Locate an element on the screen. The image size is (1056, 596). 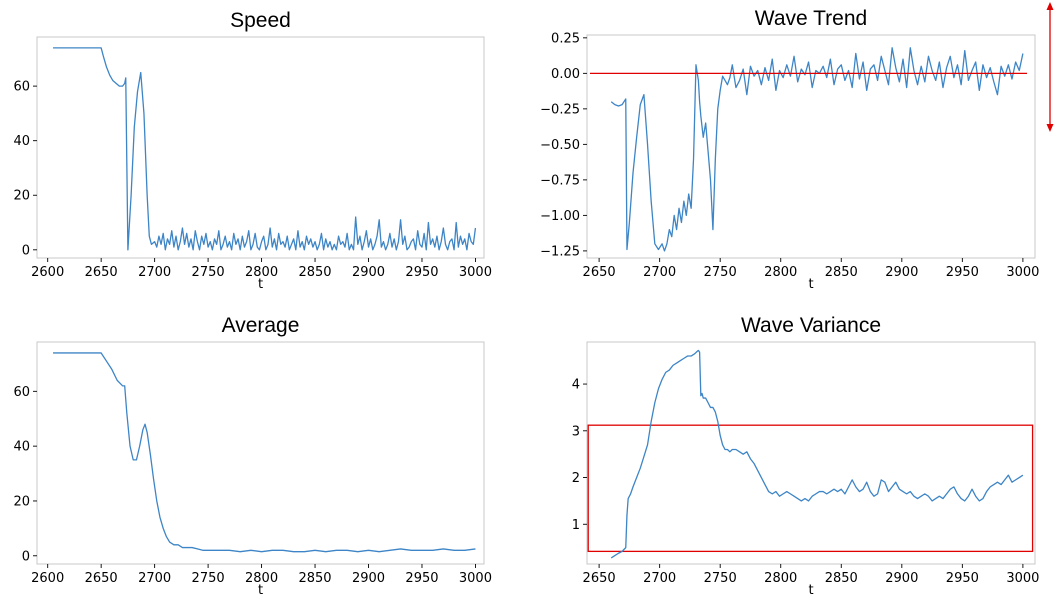
arrow-head-up is located at coordinates (1050, 6).